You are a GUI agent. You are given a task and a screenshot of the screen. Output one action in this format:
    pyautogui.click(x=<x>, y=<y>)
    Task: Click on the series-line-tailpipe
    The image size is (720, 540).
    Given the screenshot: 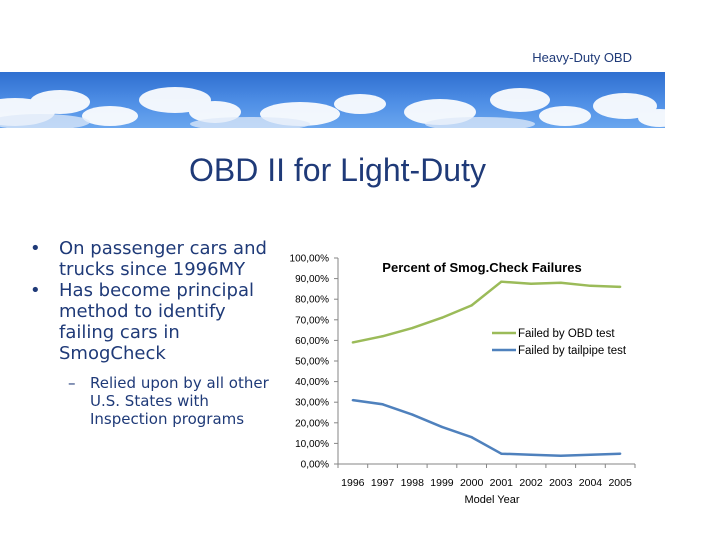 What is the action you would take?
    pyautogui.click(x=486, y=428)
    